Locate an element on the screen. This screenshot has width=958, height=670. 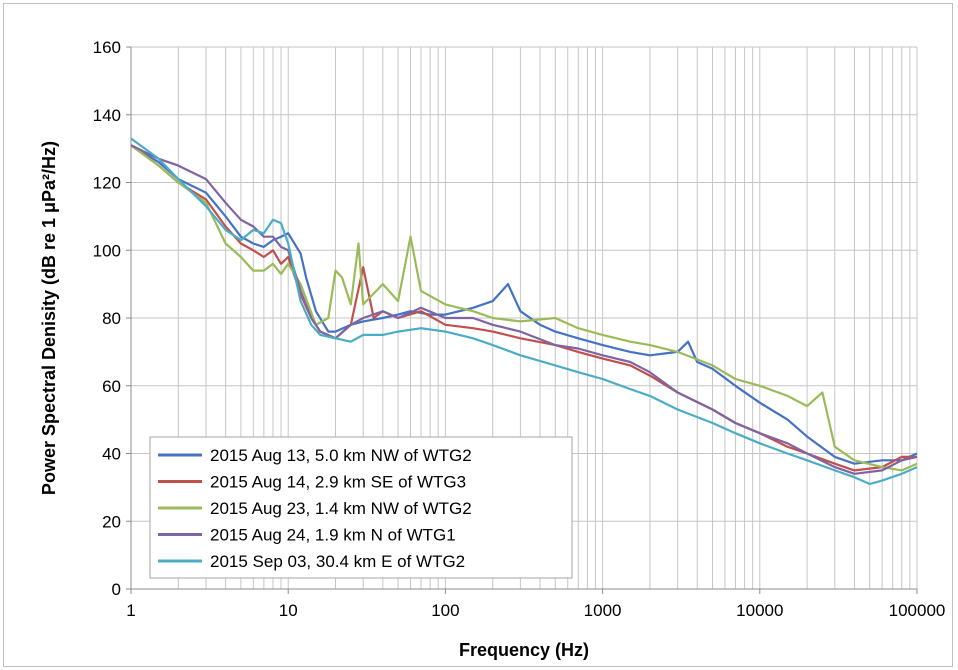
legend-box is located at coordinates (361, 507).